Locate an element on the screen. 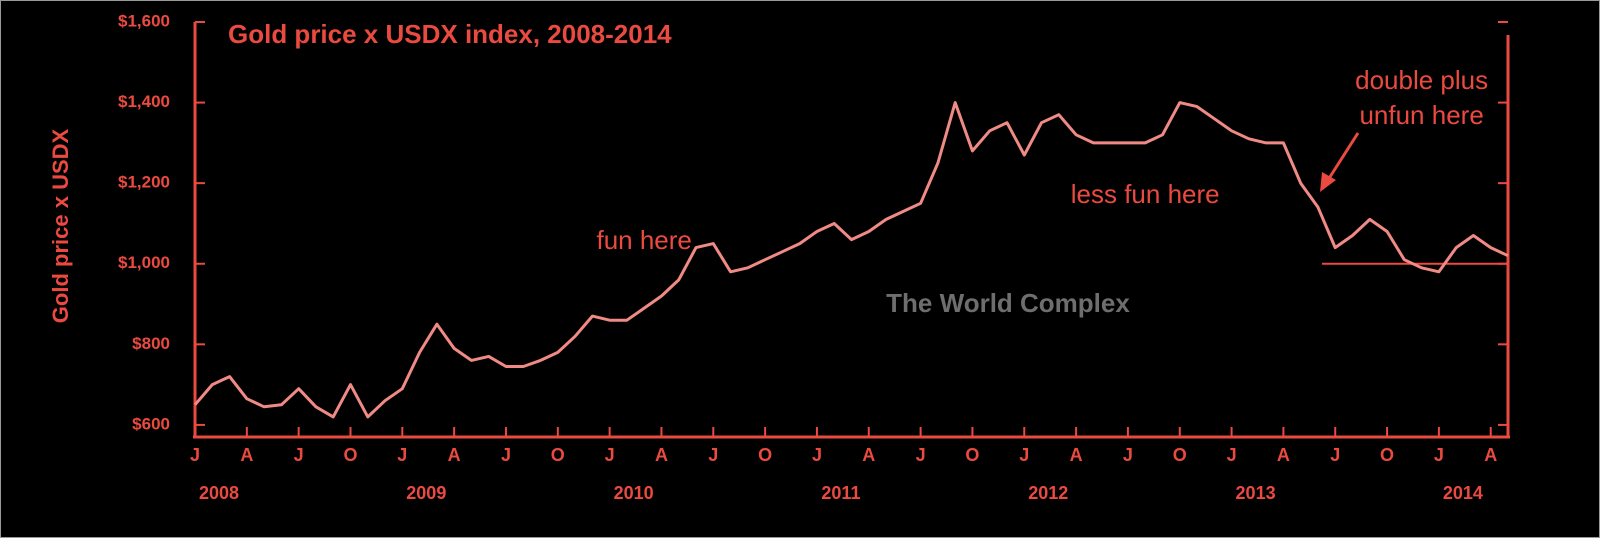 The height and width of the screenshot is (538, 1600). year-label: 2008 is located at coordinates (219, 493).